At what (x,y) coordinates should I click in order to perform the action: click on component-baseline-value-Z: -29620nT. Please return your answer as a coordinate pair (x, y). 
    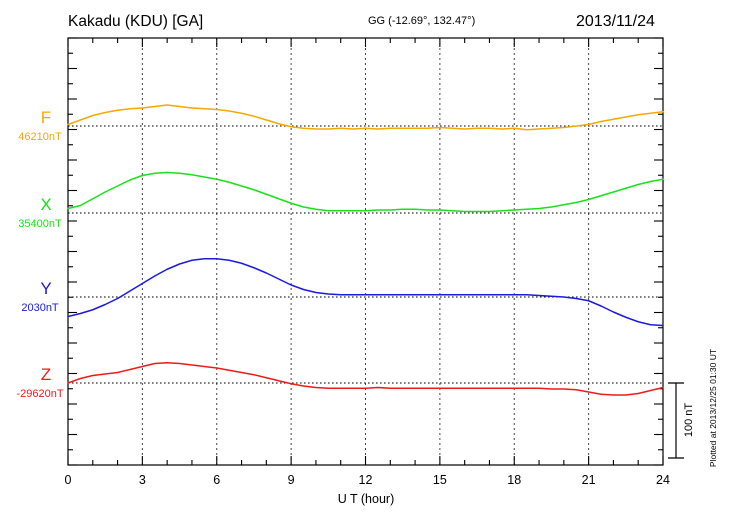
    Looking at the image, I should click on (39, 394).